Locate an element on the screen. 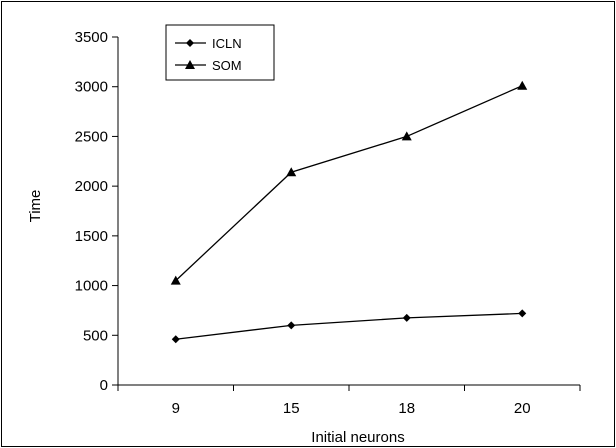 Image resolution: width=616 pixels, height=448 pixels. series-icln is located at coordinates (349, 326).